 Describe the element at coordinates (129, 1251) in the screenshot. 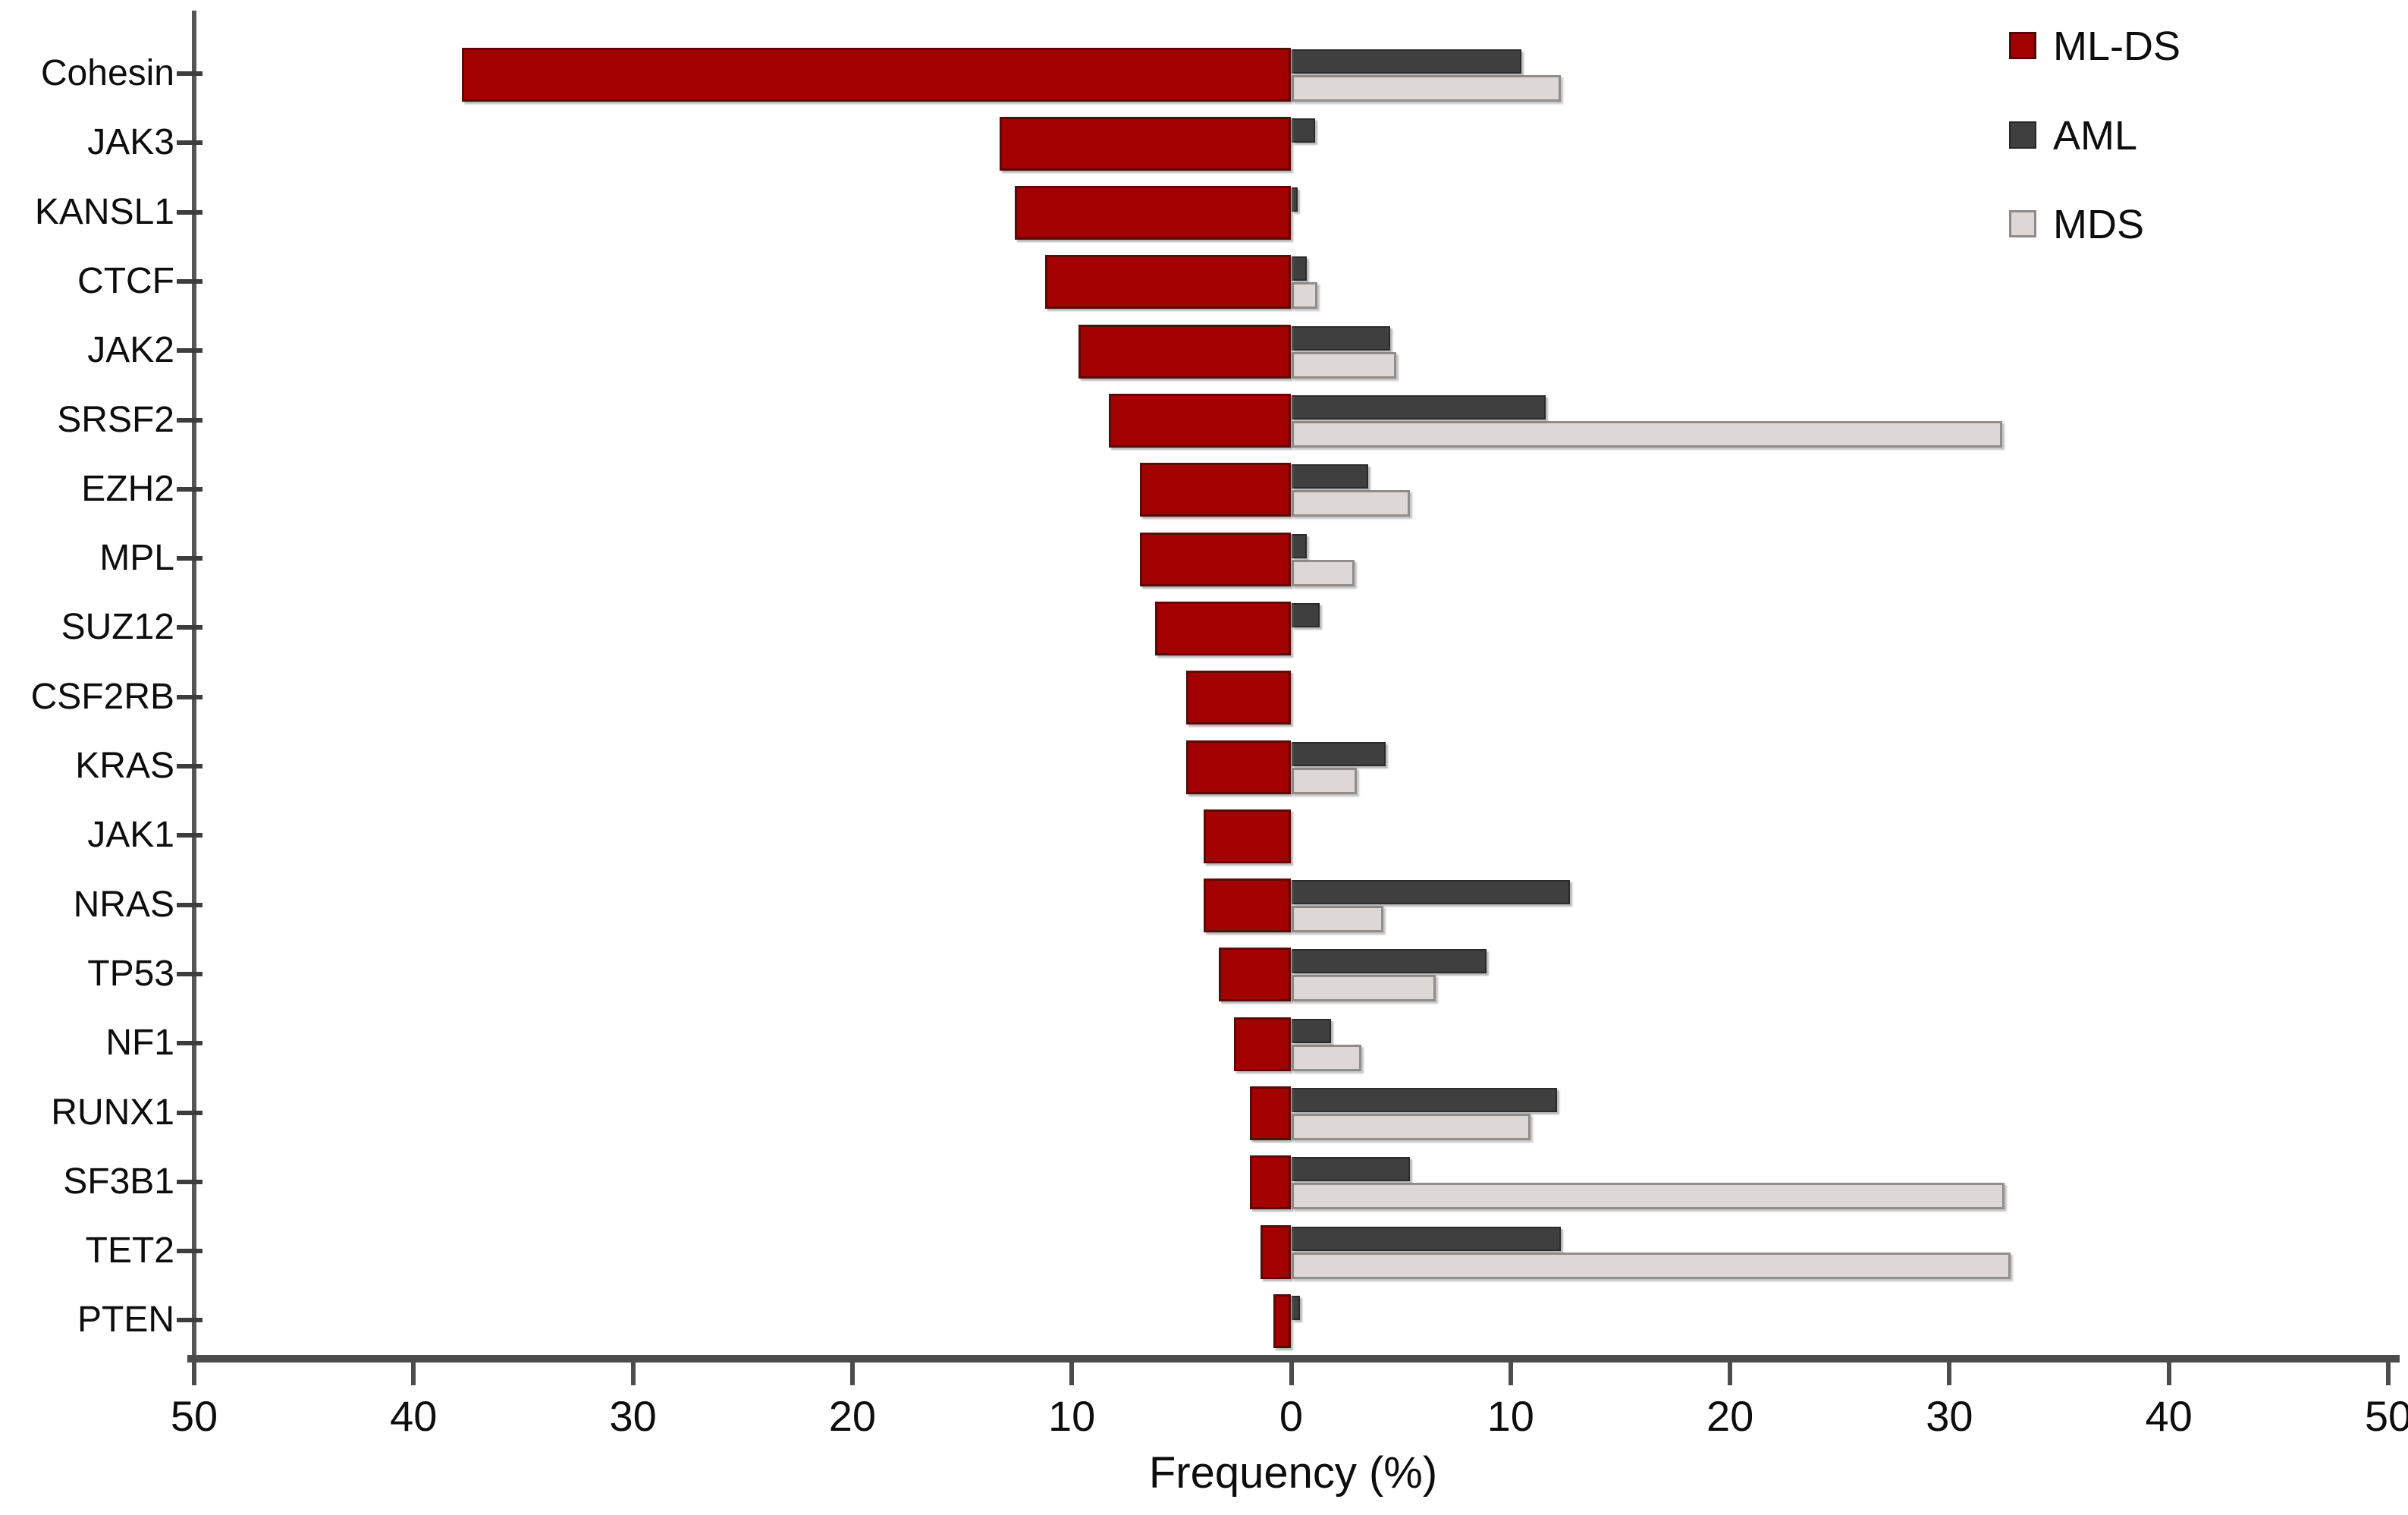

I see `gene-label-tet2: TET2` at that location.